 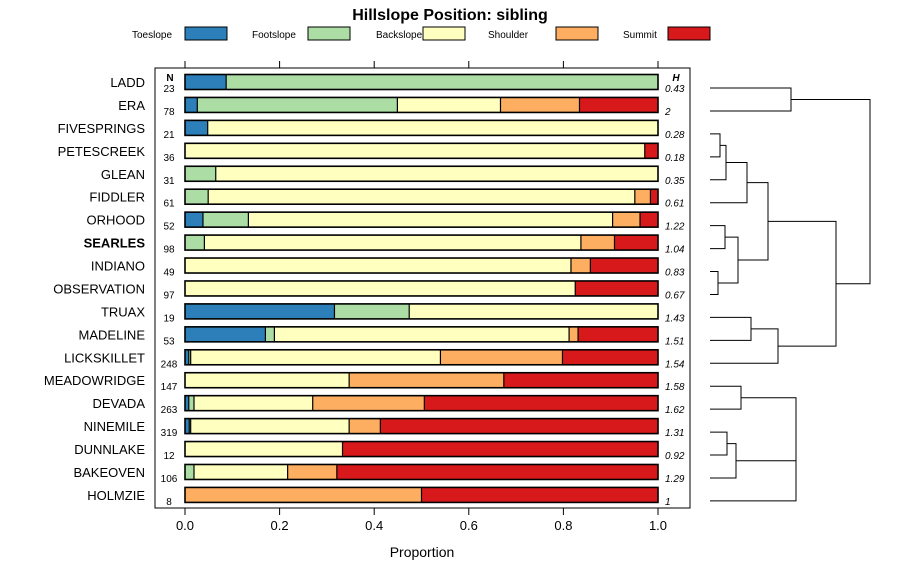 I want to click on x-tick-label: 0.0, so click(x=185, y=525).